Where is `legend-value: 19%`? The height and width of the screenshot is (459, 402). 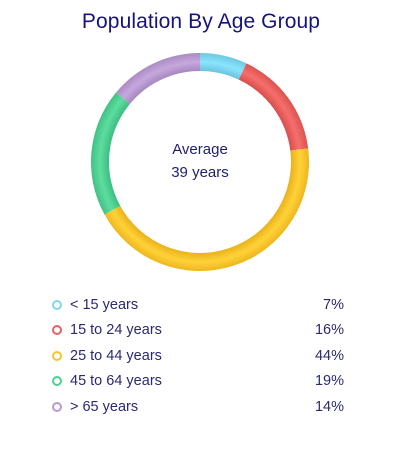
legend-value: 19% is located at coordinates (329, 381).